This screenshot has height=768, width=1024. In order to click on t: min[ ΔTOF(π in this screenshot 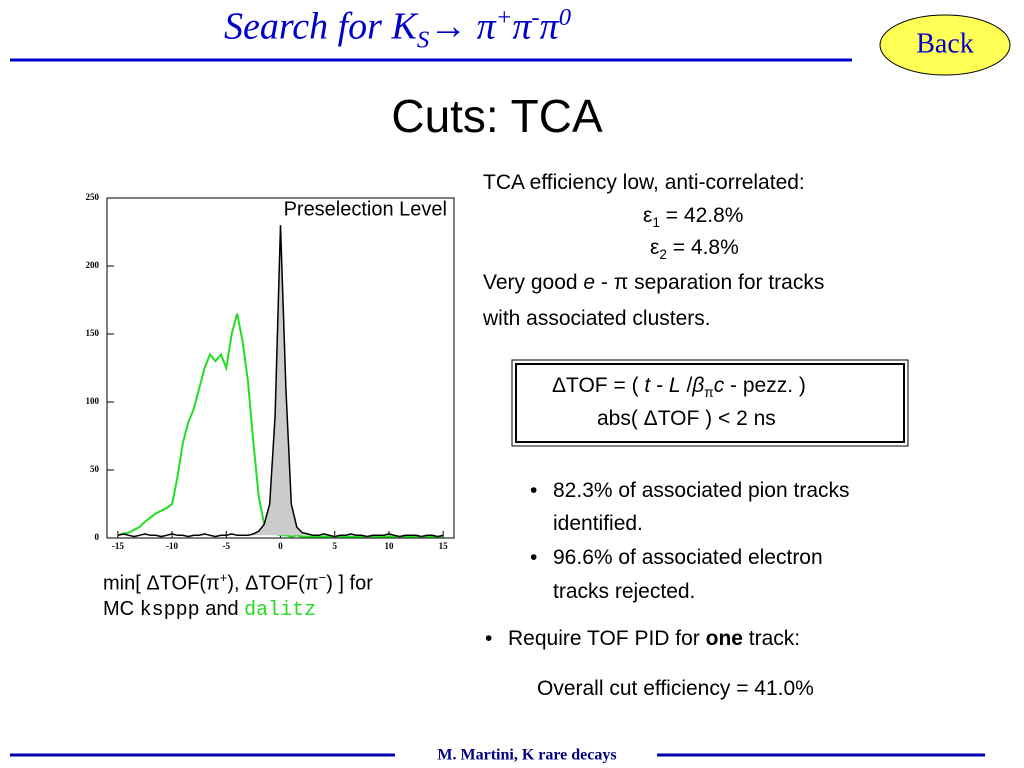, I will do `click(161, 583)`.